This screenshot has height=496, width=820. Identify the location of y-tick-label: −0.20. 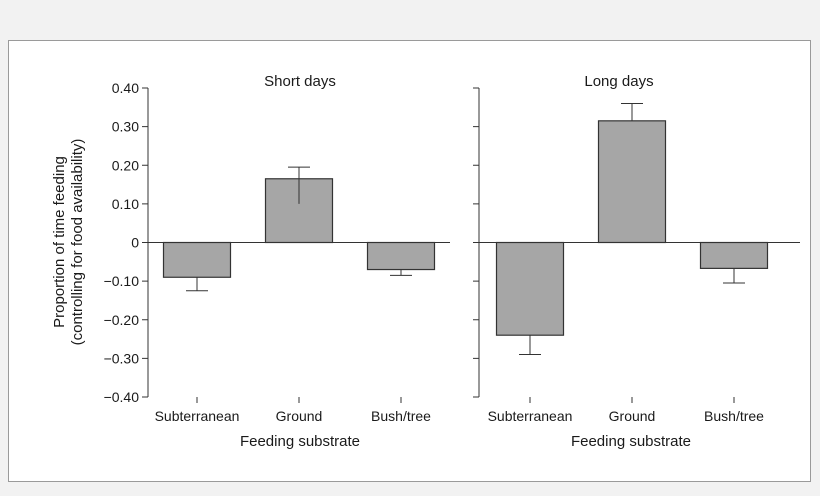
(122, 320).